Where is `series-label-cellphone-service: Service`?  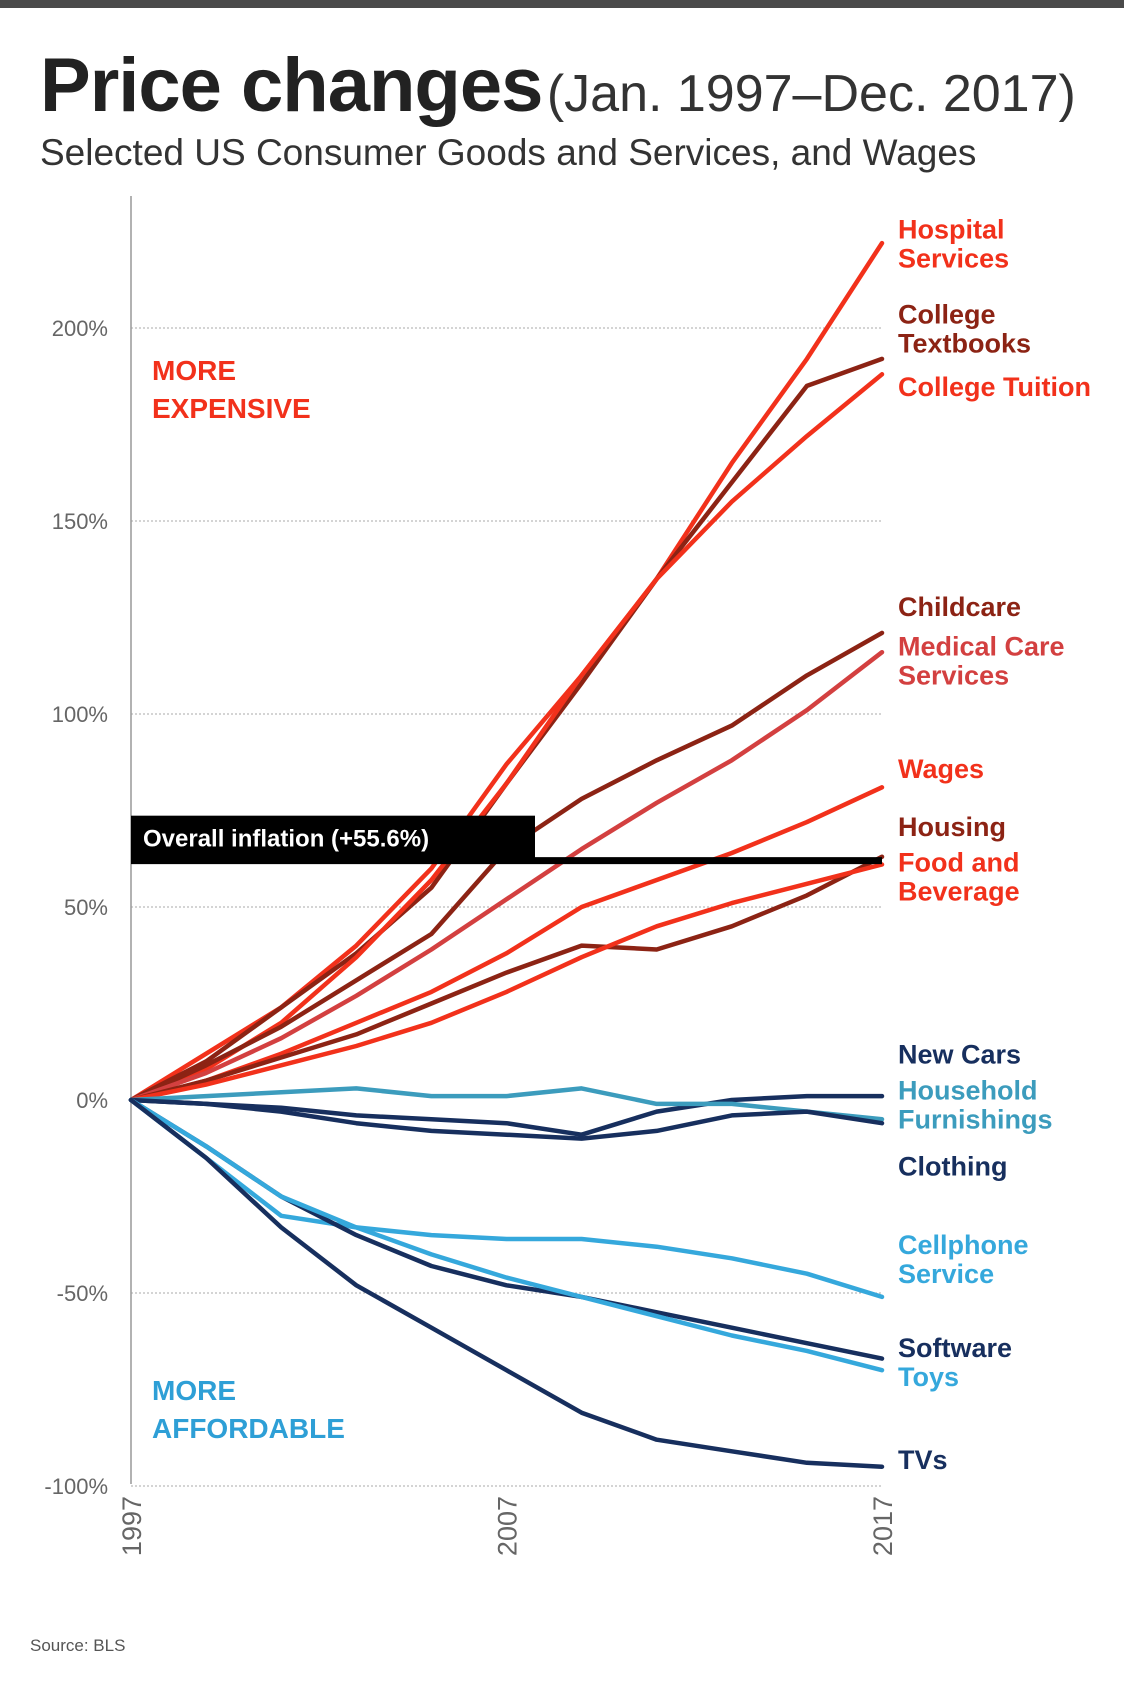
series-label-cellphone-service: Service is located at coordinates (946, 1274).